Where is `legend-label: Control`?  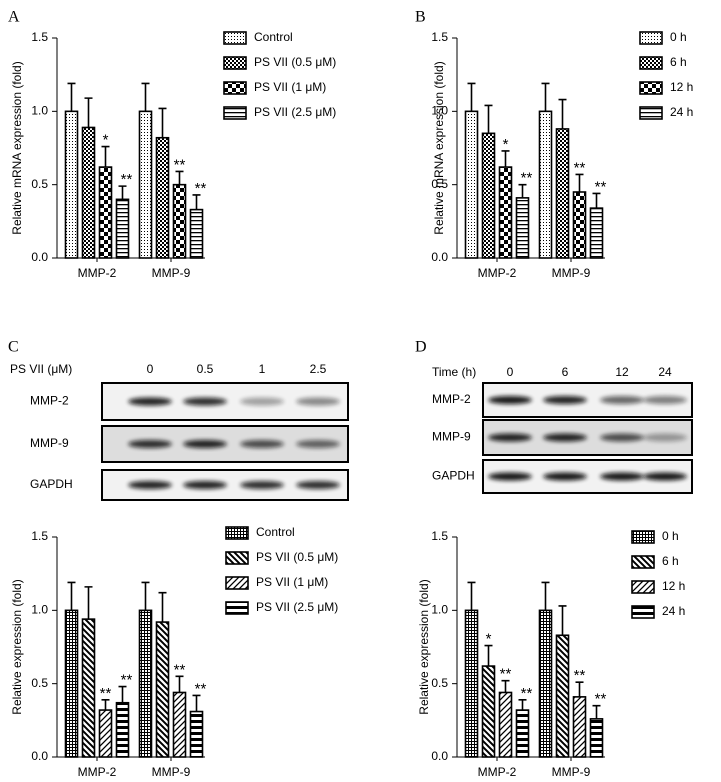 legend-label: Control is located at coordinates (273, 37).